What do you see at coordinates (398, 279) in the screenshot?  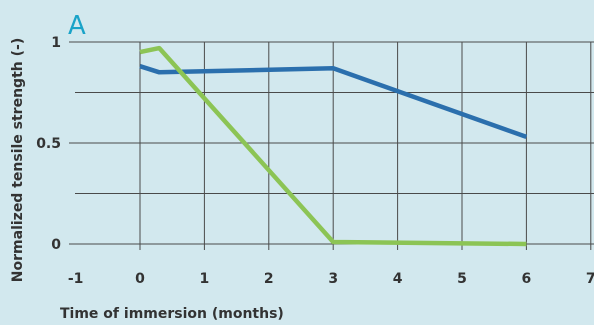 I see `x-tick-label: 4` at bounding box center [398, 279].